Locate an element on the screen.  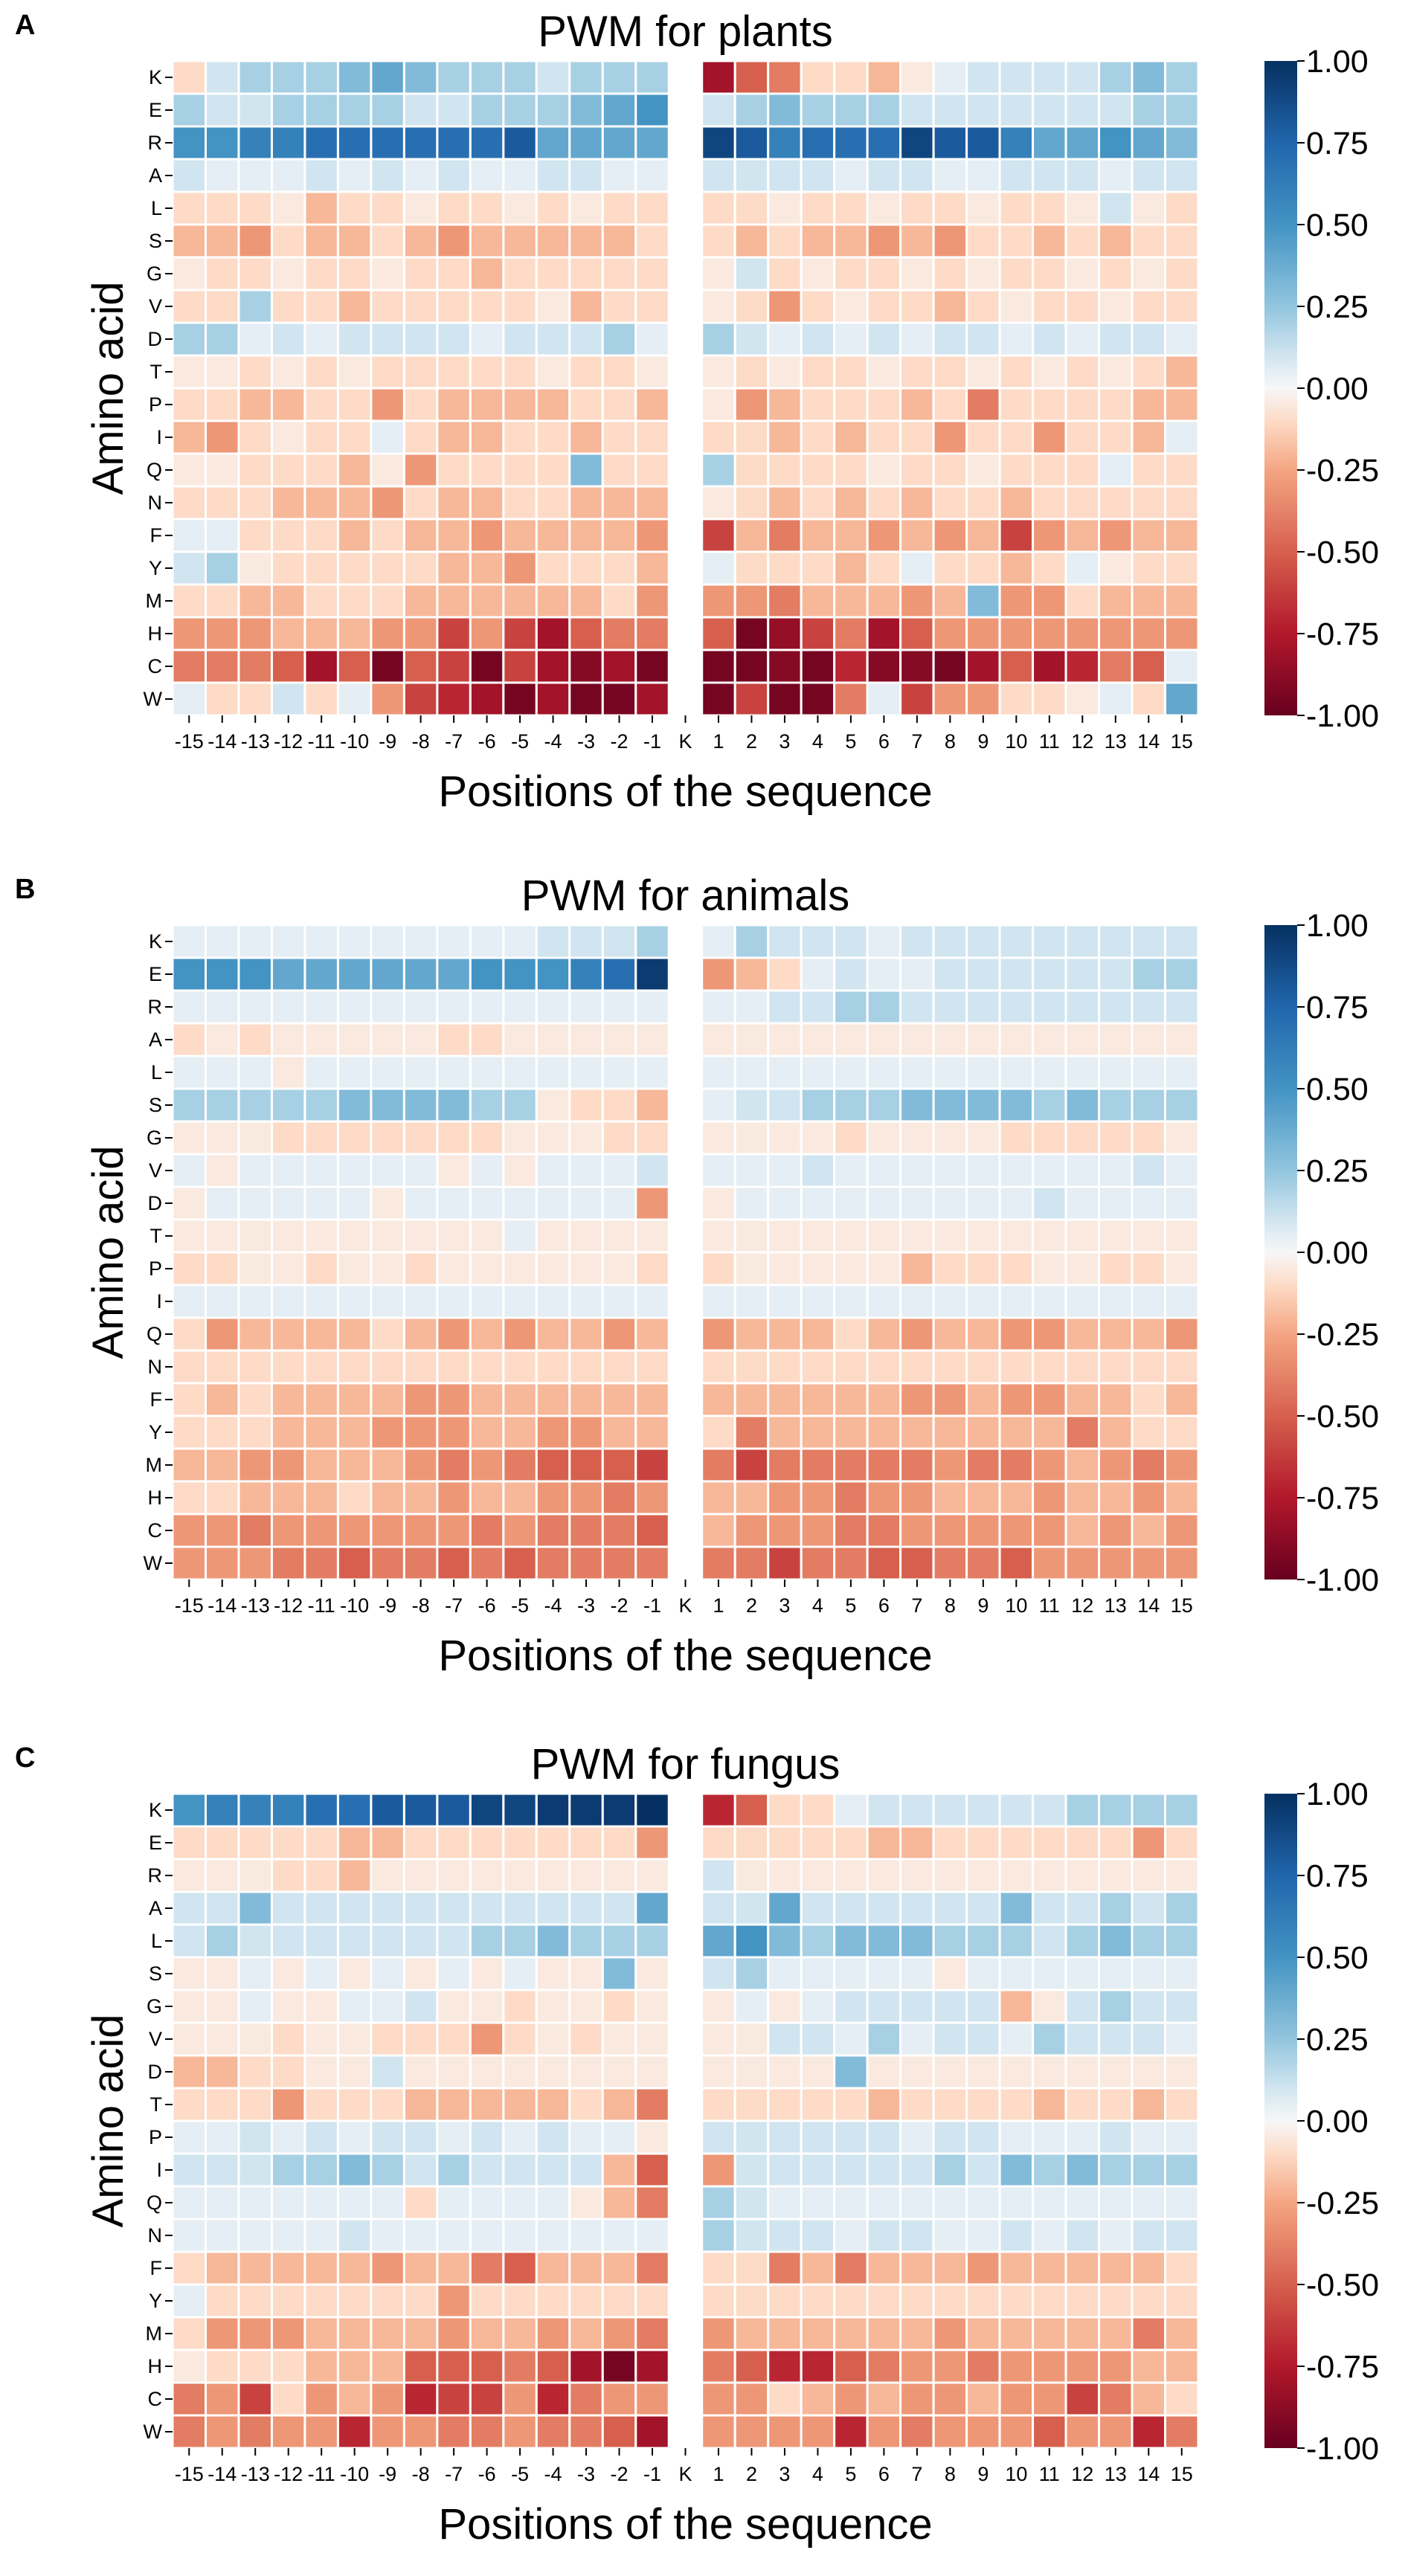
x-tick-label: 6 is located at coordinates (884, 1605).